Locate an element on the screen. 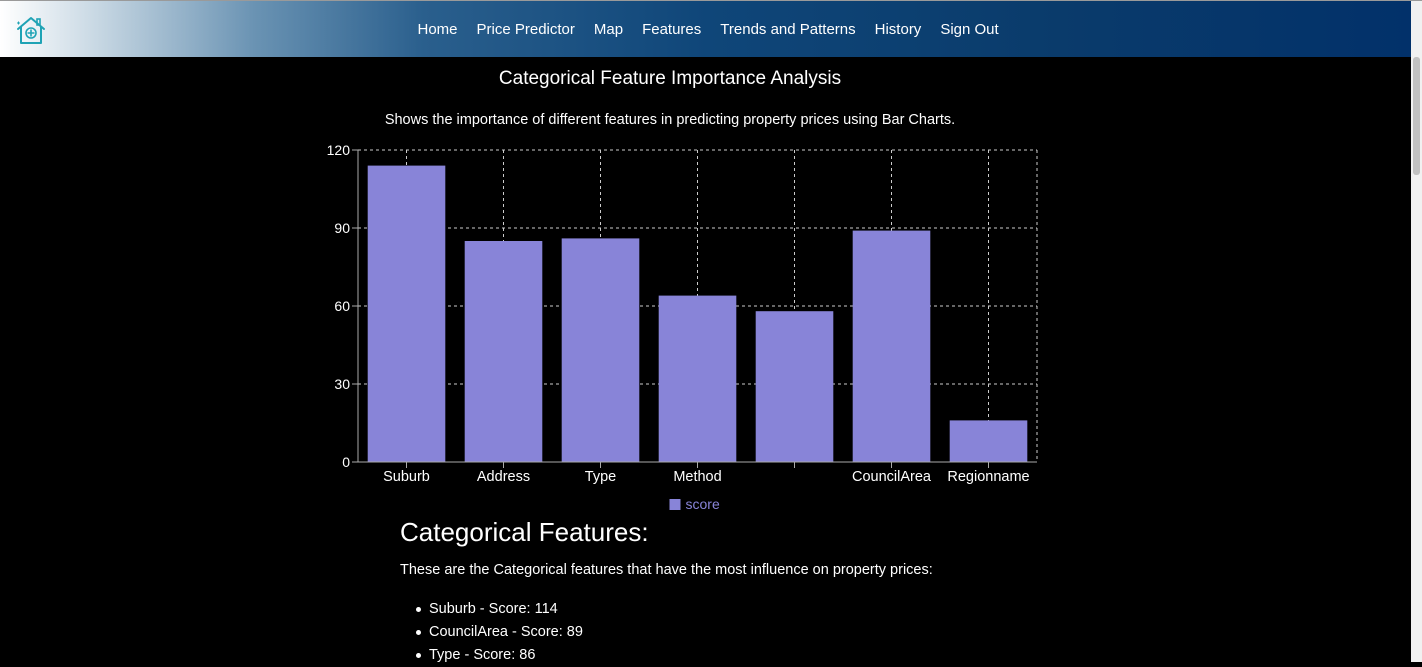 This screenshot has width=1422, height=667. list-item: Suburb - Score: 114 is located at coordinates (850, 609).